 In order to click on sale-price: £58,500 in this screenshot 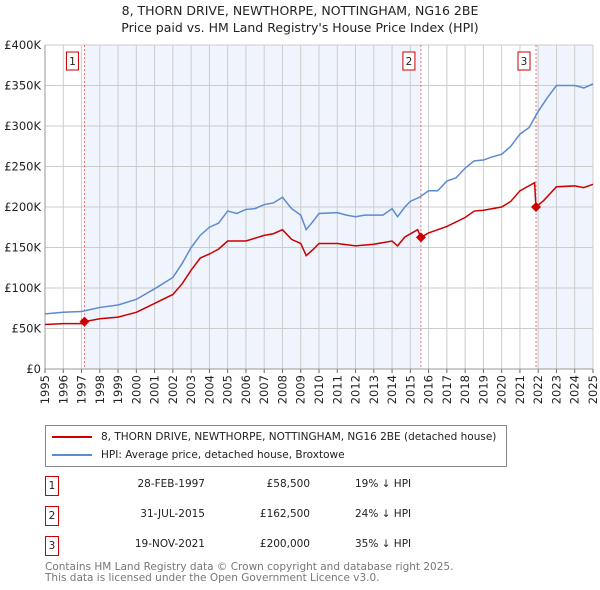, I will do `click(288, 484)`.